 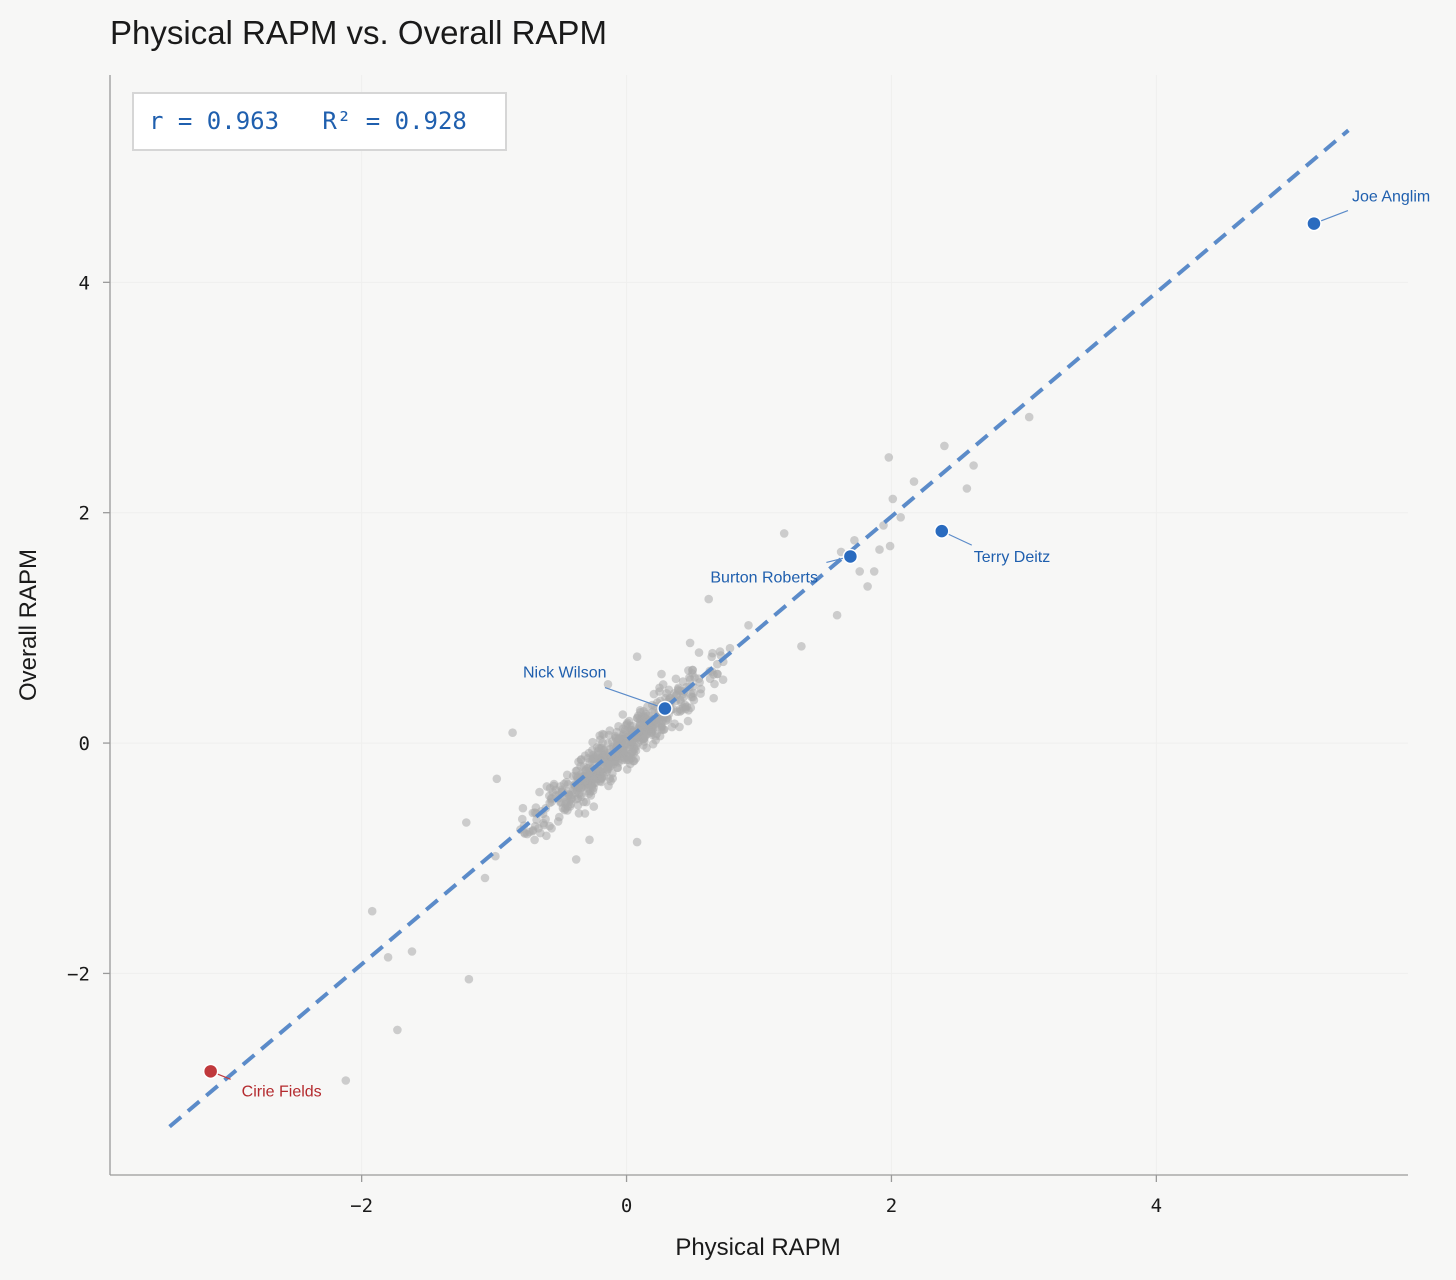 What do you see at coordinates (282, 1091) in the screenshot?
I see `annotation-label-cirie-fields: Cirie Fields` at bounding box center [282, 1091].